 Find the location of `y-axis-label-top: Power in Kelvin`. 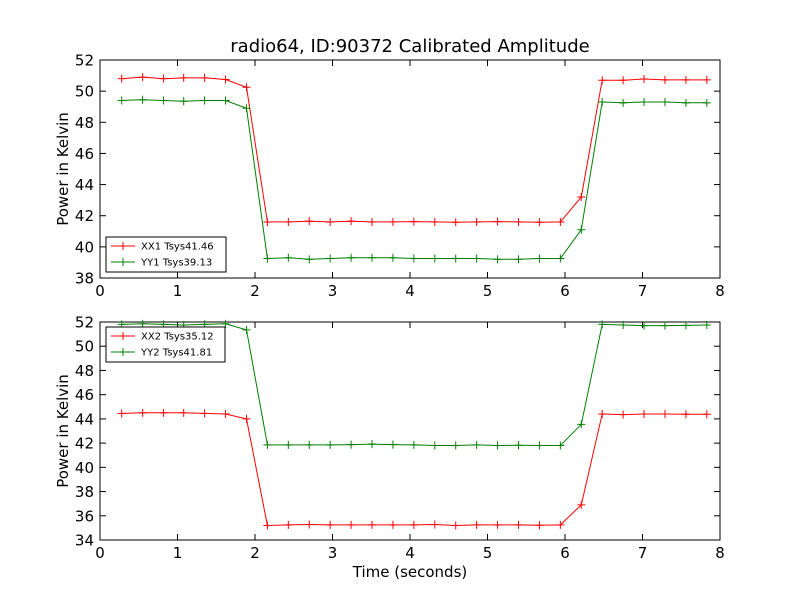

y-axis-label-top: Power in Kelvin is located at coordinates (63, 169).